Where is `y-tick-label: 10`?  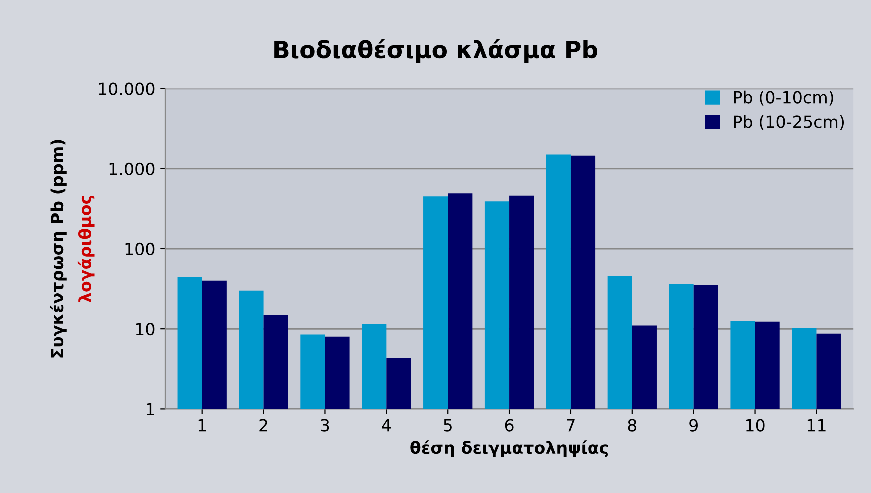 y-tick-label: 10 is located at coordinates (145, 329).